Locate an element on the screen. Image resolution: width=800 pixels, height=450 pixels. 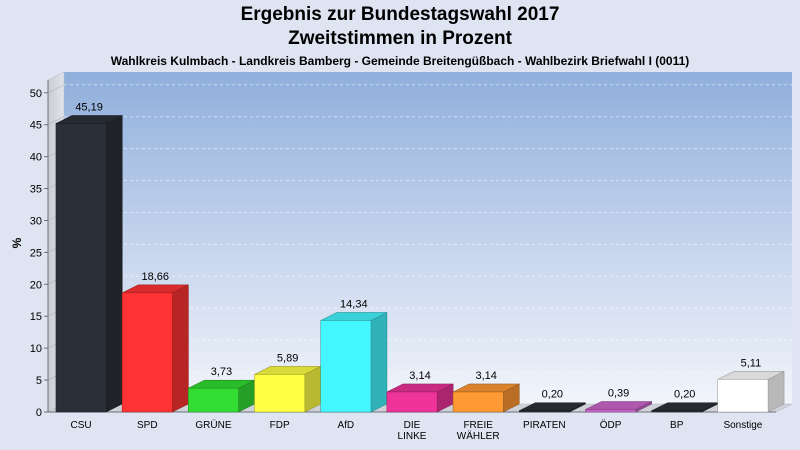
category-label: LINKE is located at coordinates (412, 436).